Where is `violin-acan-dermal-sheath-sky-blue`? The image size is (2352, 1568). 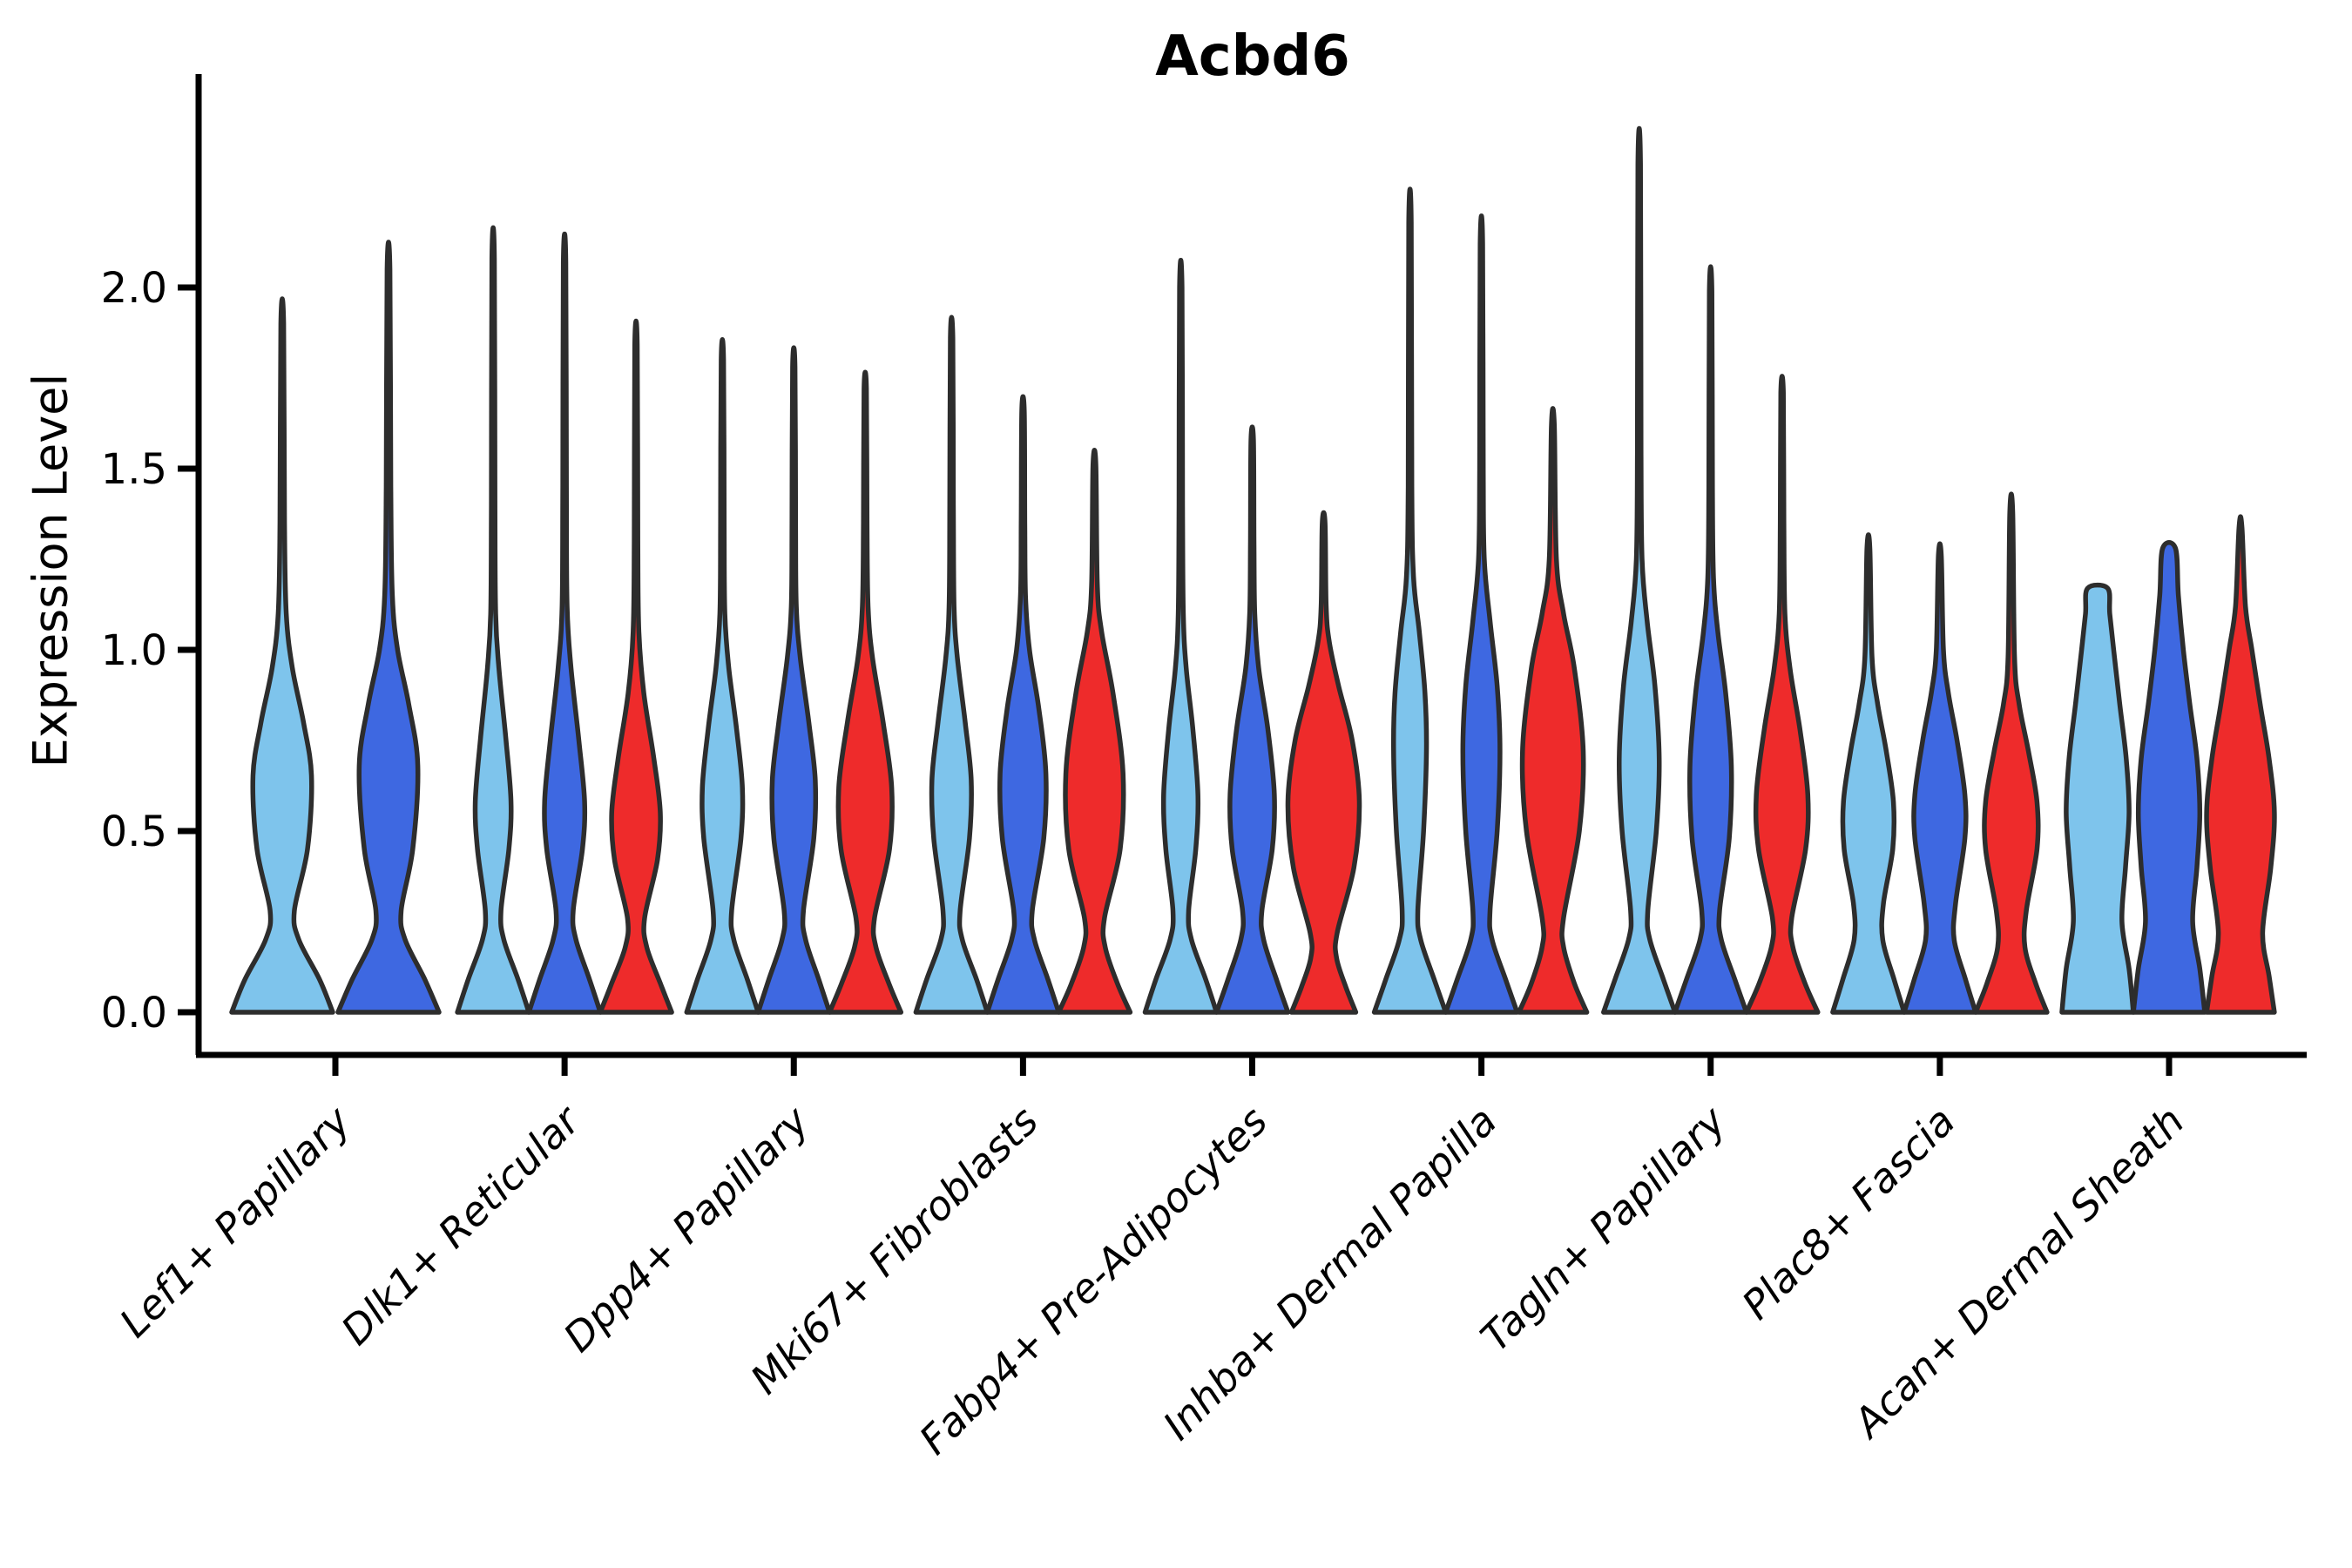
violin-acan-dermal-sheath-sky-blue is located at coordinates (2097, 798).